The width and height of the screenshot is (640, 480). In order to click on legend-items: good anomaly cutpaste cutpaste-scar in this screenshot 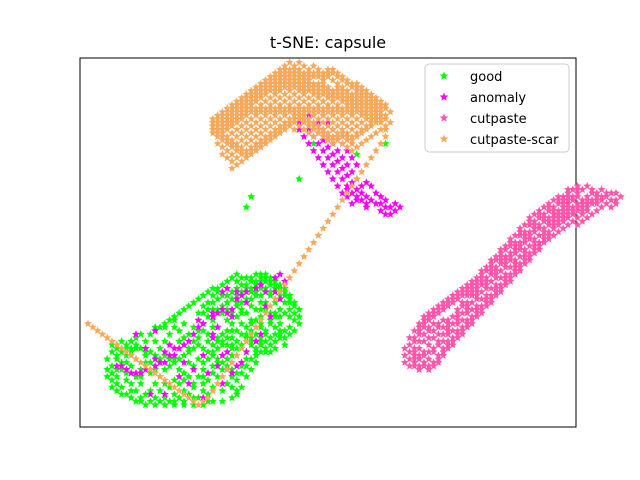, I will do `click(499, 109)`.